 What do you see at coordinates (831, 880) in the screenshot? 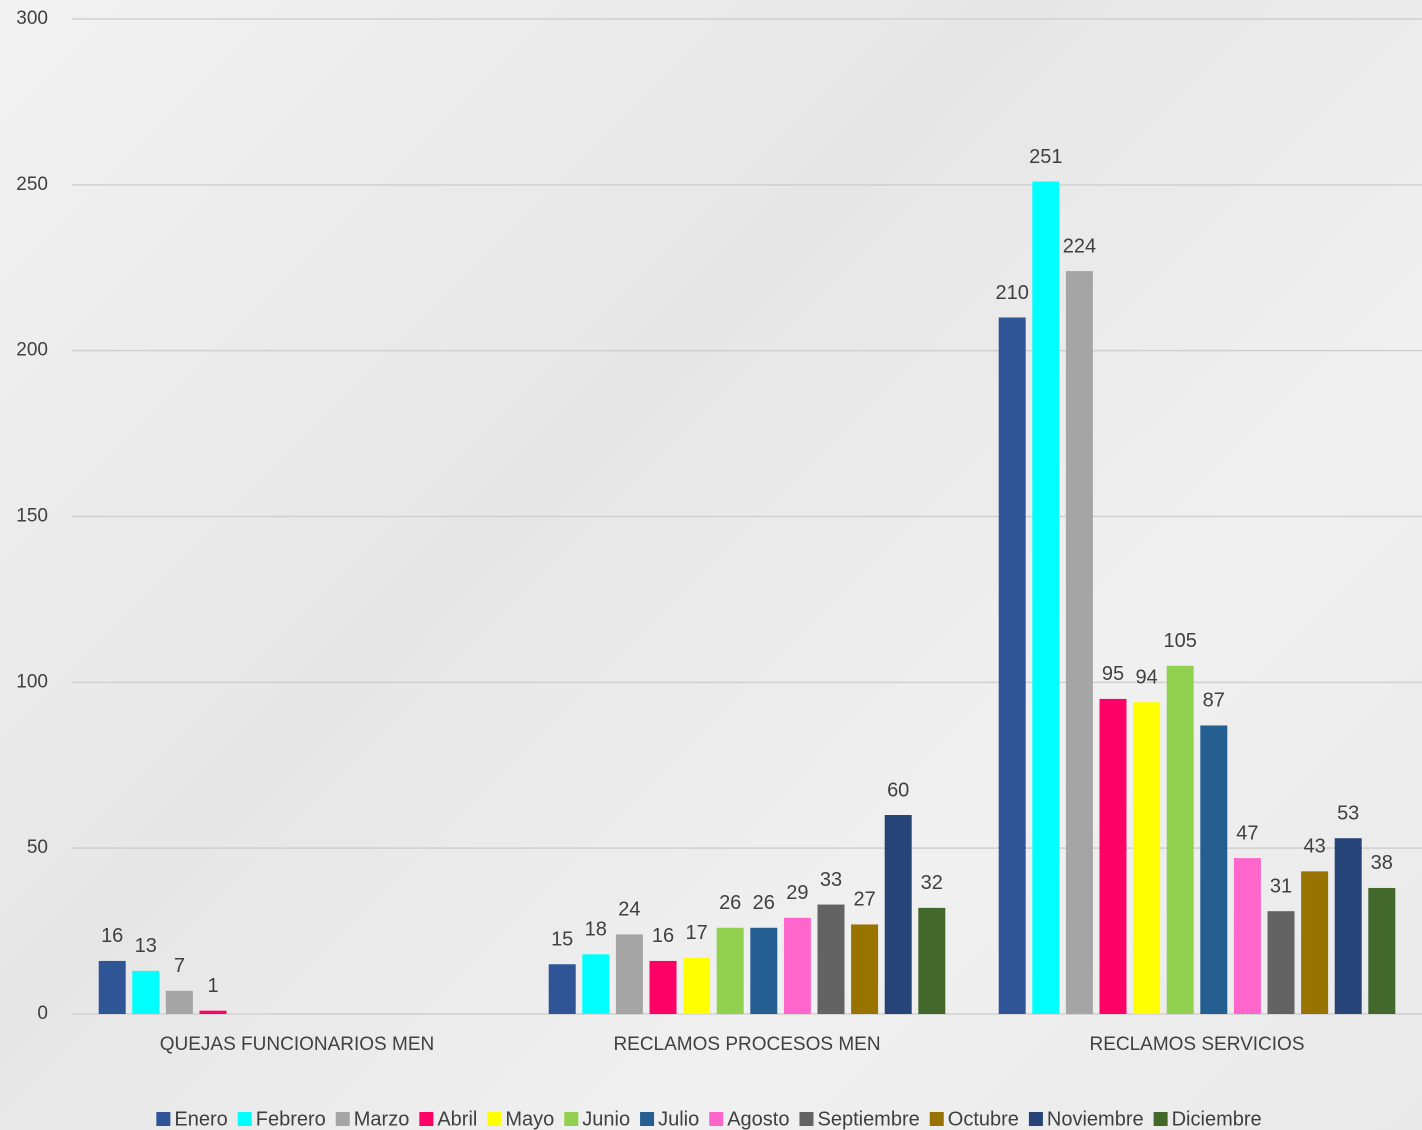
I see `data-label: 33` at bounding box center [831, 880].